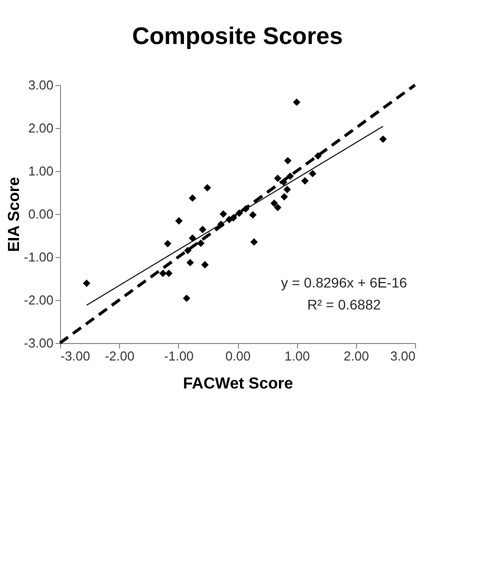 Image resolution: width=498 pixels, height=562 pixels. I want to click on x-tick-label: 0.00, so click(238, 356).